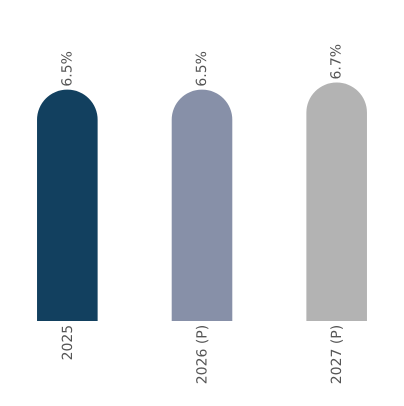  I want to click on data-label: 6.7%, so click(336, 62).